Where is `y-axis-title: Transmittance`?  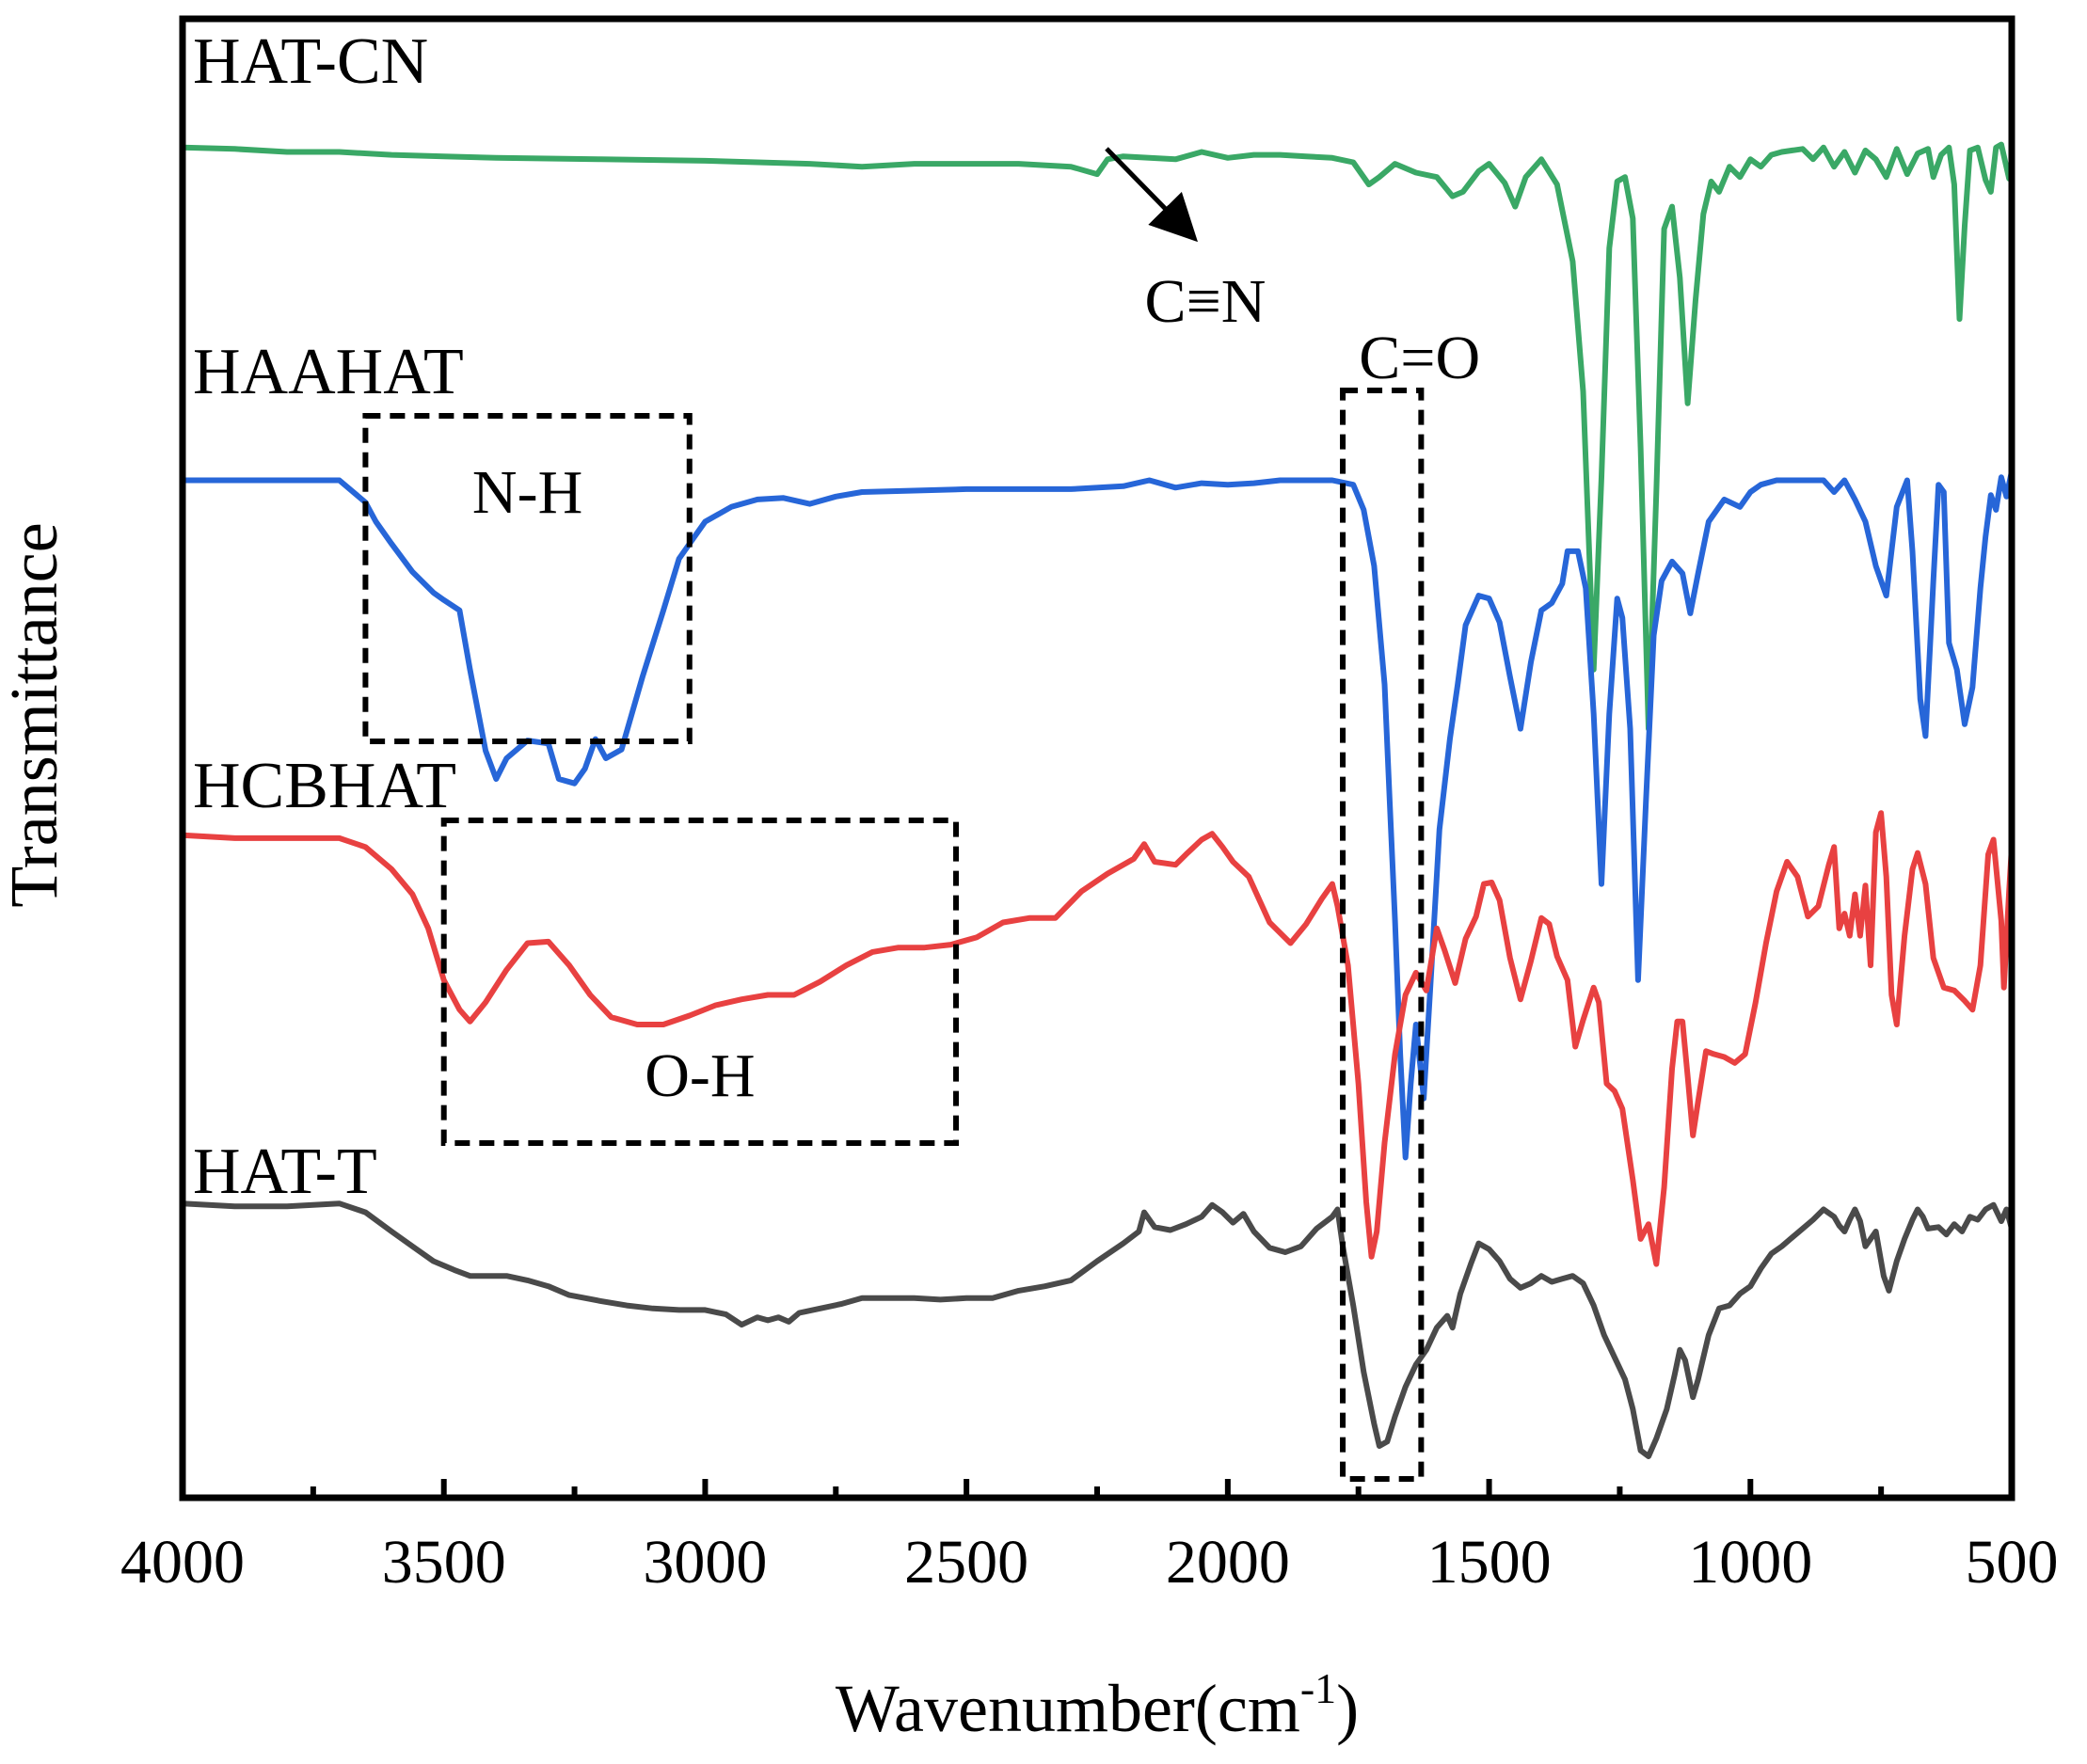
y-axis-title: Transmittance is located at coordinates (36, 714).